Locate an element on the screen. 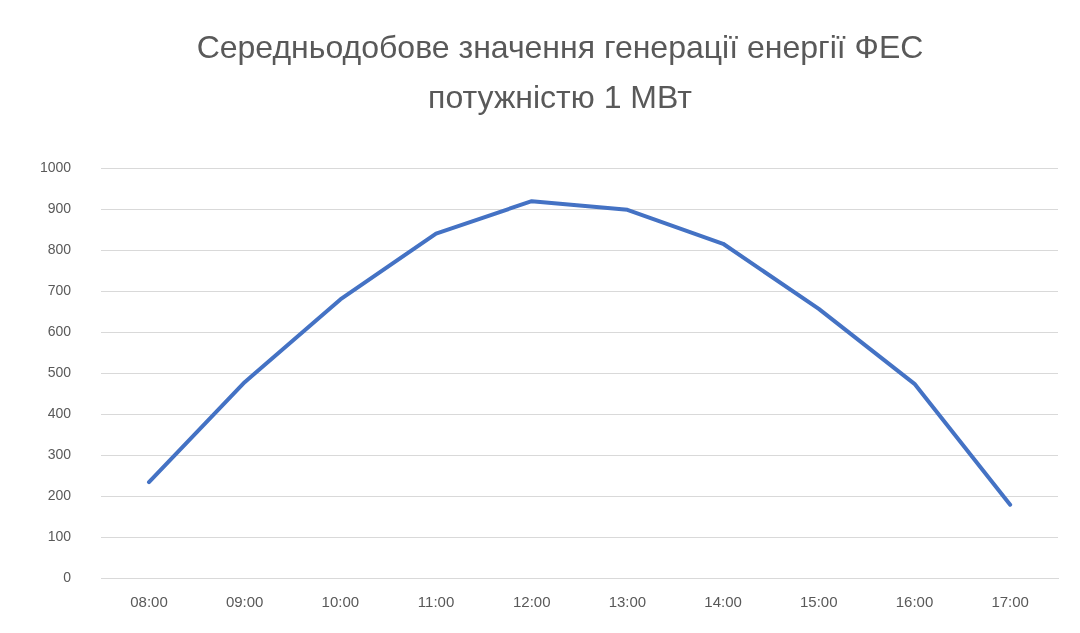 This screenshot has height=633, width=1080. x-tick-label: 08:00 is located at coordinates (149, 602).